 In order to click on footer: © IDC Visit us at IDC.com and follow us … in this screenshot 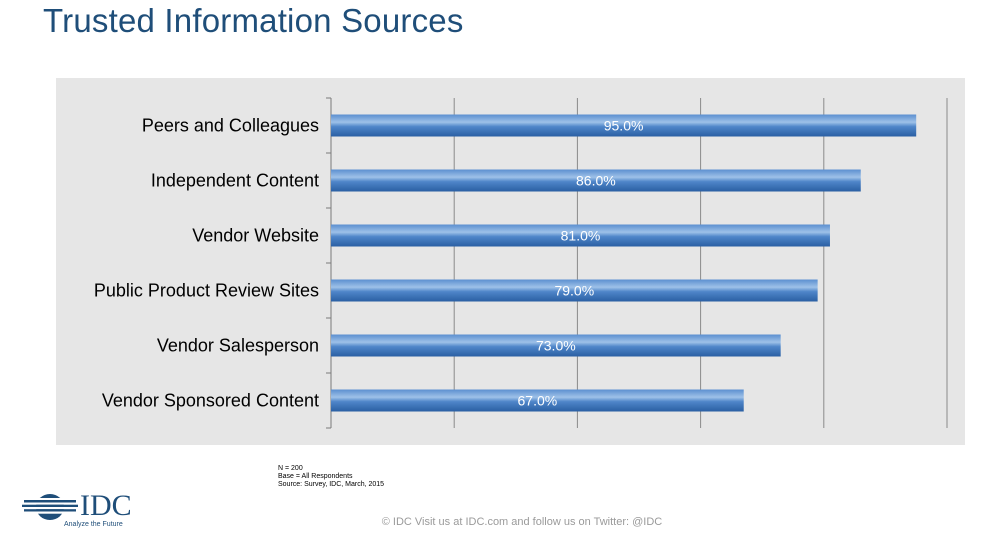, I will do `click(494, 522)`.